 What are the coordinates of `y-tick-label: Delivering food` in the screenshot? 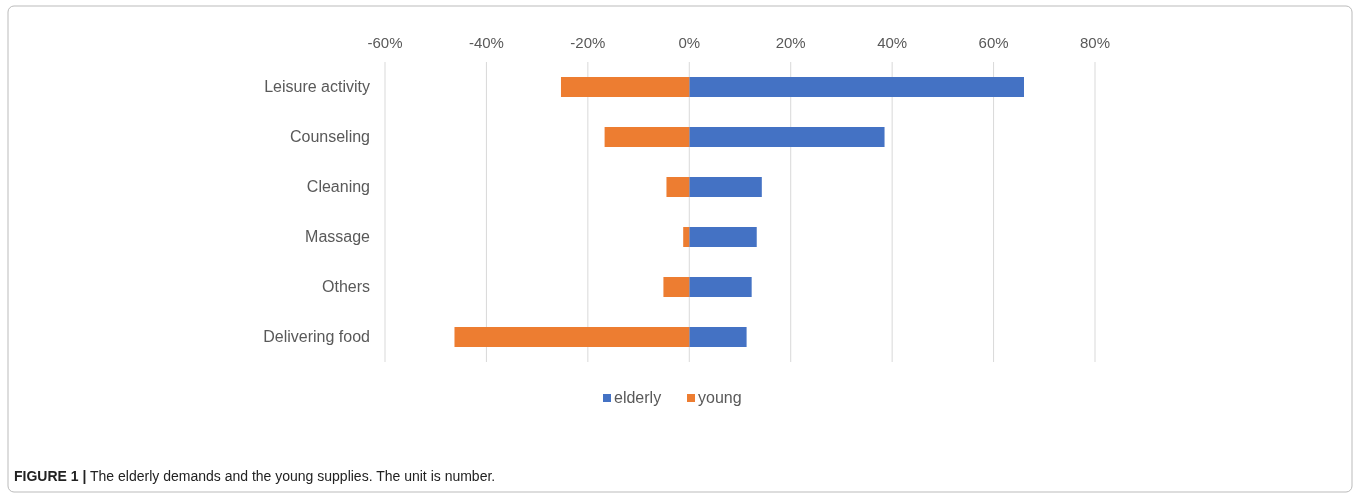 It's located at (316, 336).